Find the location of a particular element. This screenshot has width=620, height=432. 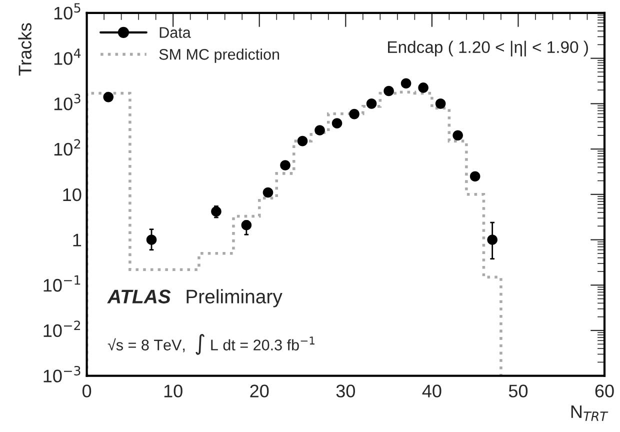

y-tick-label: 10$^{−1}$ is located at coordinates (62, 283).